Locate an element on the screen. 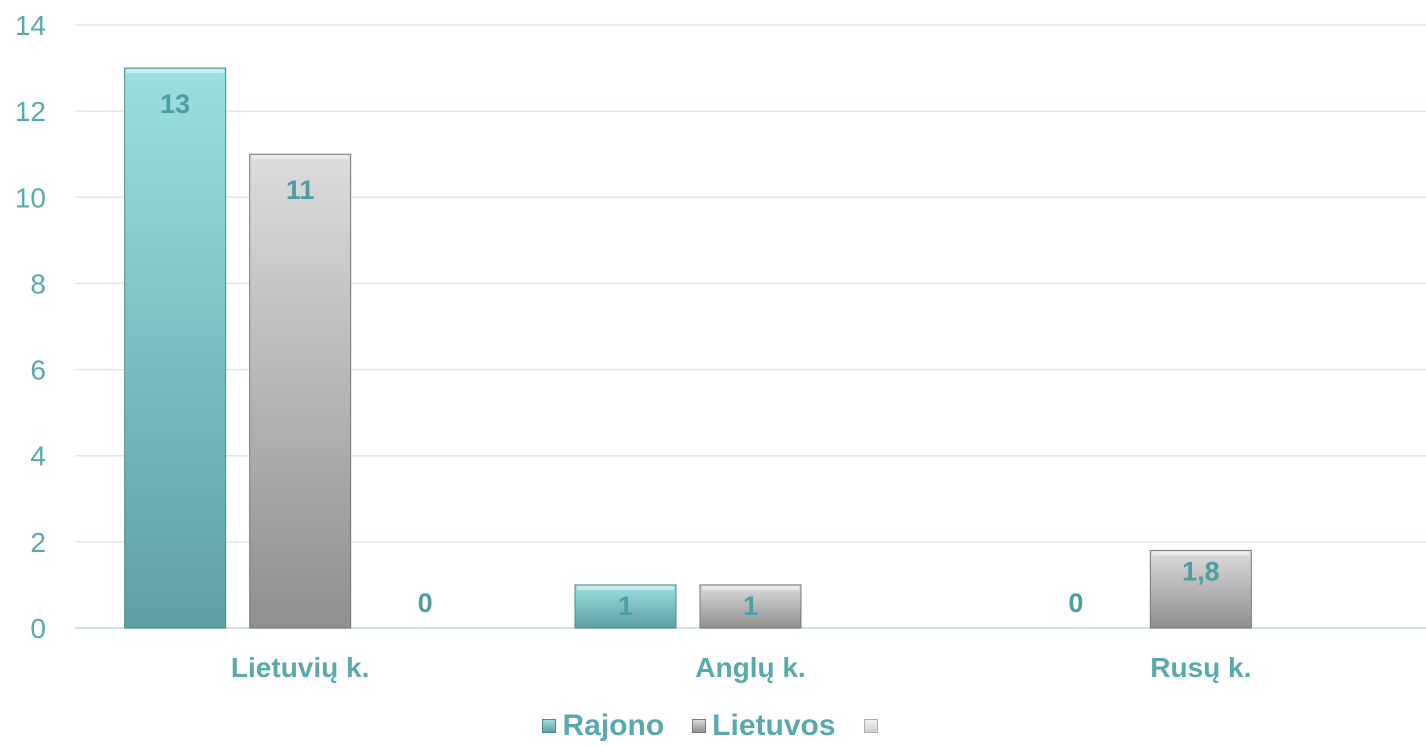 The height and width of the screenshot is (746, 1426). x-category-label: Lietuvių k. is located at coordinates (300, 667).